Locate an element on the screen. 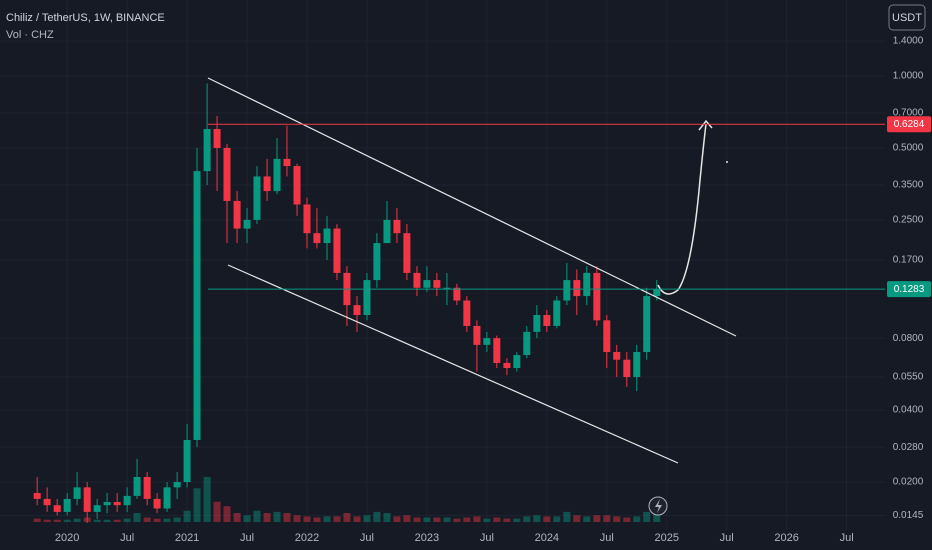 The image size is (932, 550). symbol-title: Chiliz / TetherUS, 1W, BINANCE is located at coordinates (85, 18).